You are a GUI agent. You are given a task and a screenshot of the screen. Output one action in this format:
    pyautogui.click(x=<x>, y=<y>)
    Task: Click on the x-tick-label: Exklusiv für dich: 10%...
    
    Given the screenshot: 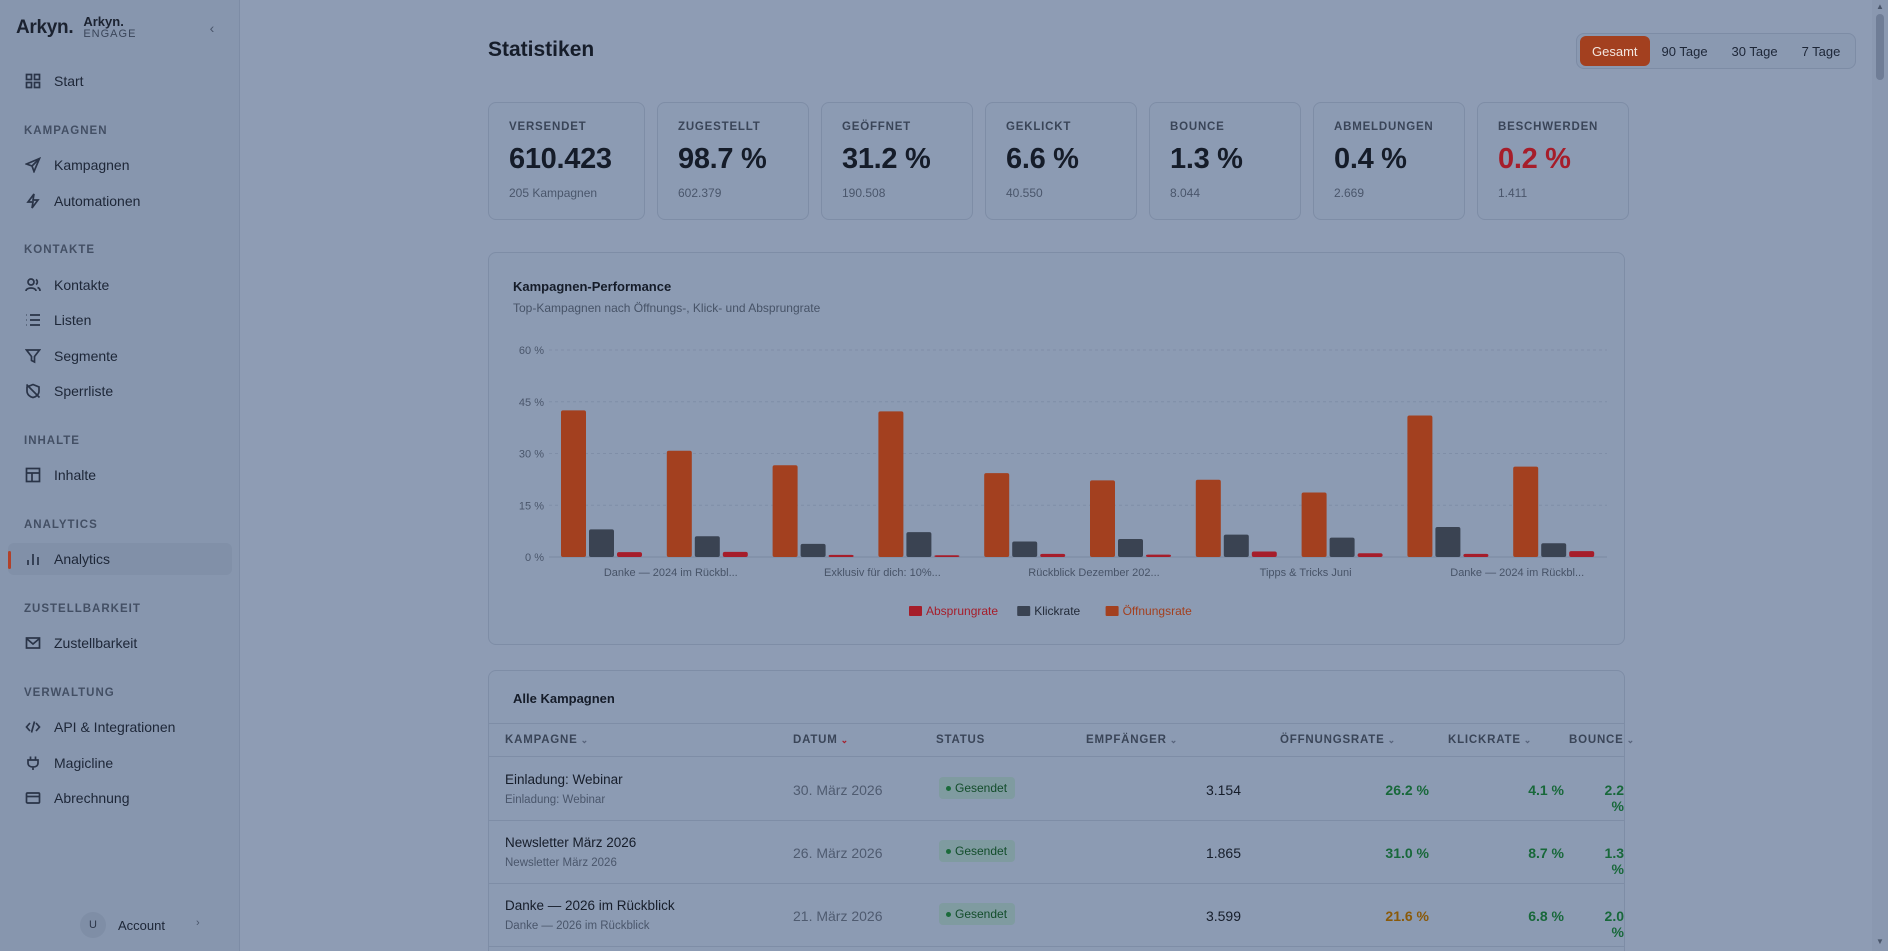 What is the action you would take?
    pyautogui.click(x=882, y=573)
    